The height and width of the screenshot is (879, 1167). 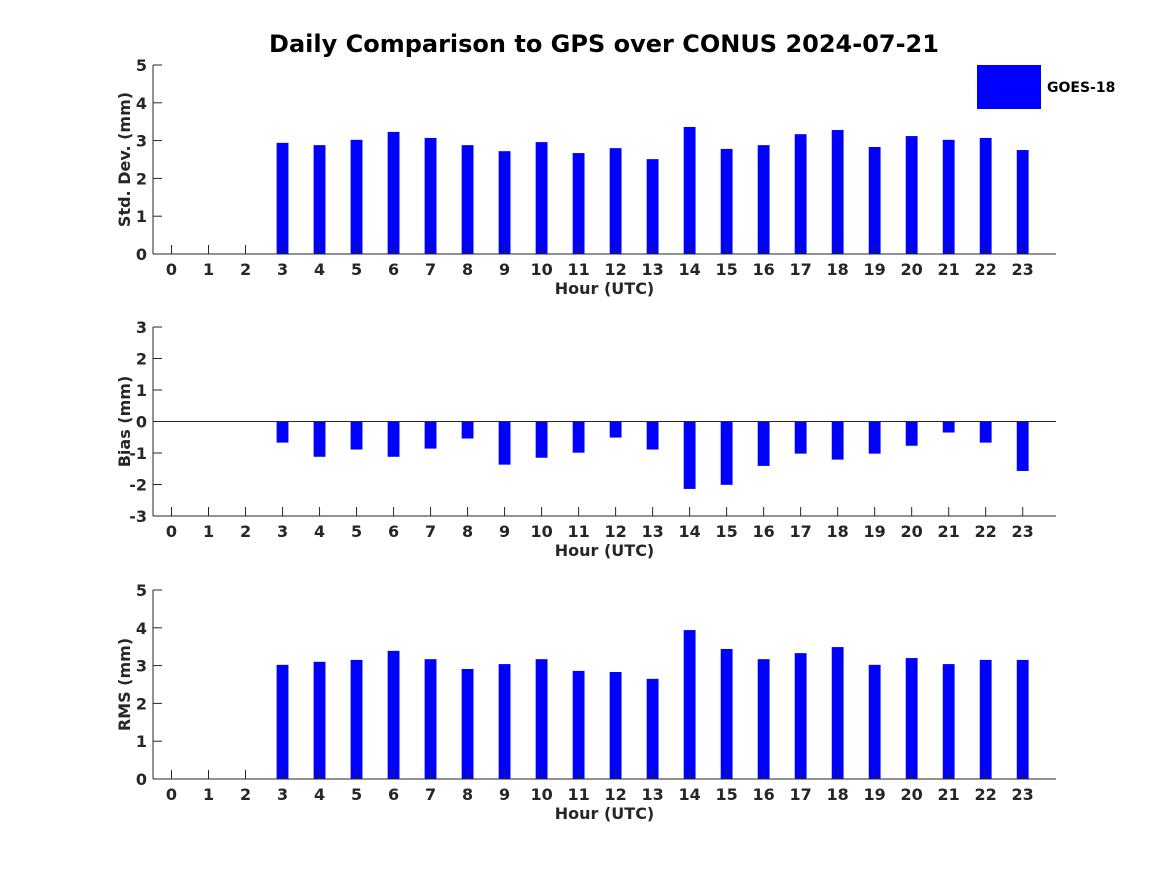 What do you see at coordinates (615, 269) in the screenshot?
I see `x-tick-label: 12` at bounding box center [615, 269].